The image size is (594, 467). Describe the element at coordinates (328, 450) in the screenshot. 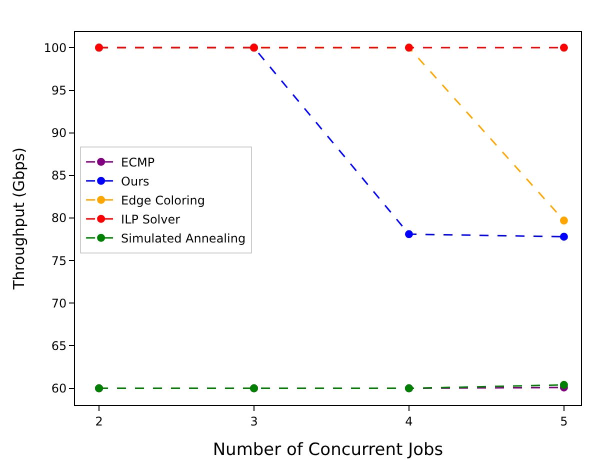

I see `x-axis-title: Number of Concurrent Jobs` at that location.